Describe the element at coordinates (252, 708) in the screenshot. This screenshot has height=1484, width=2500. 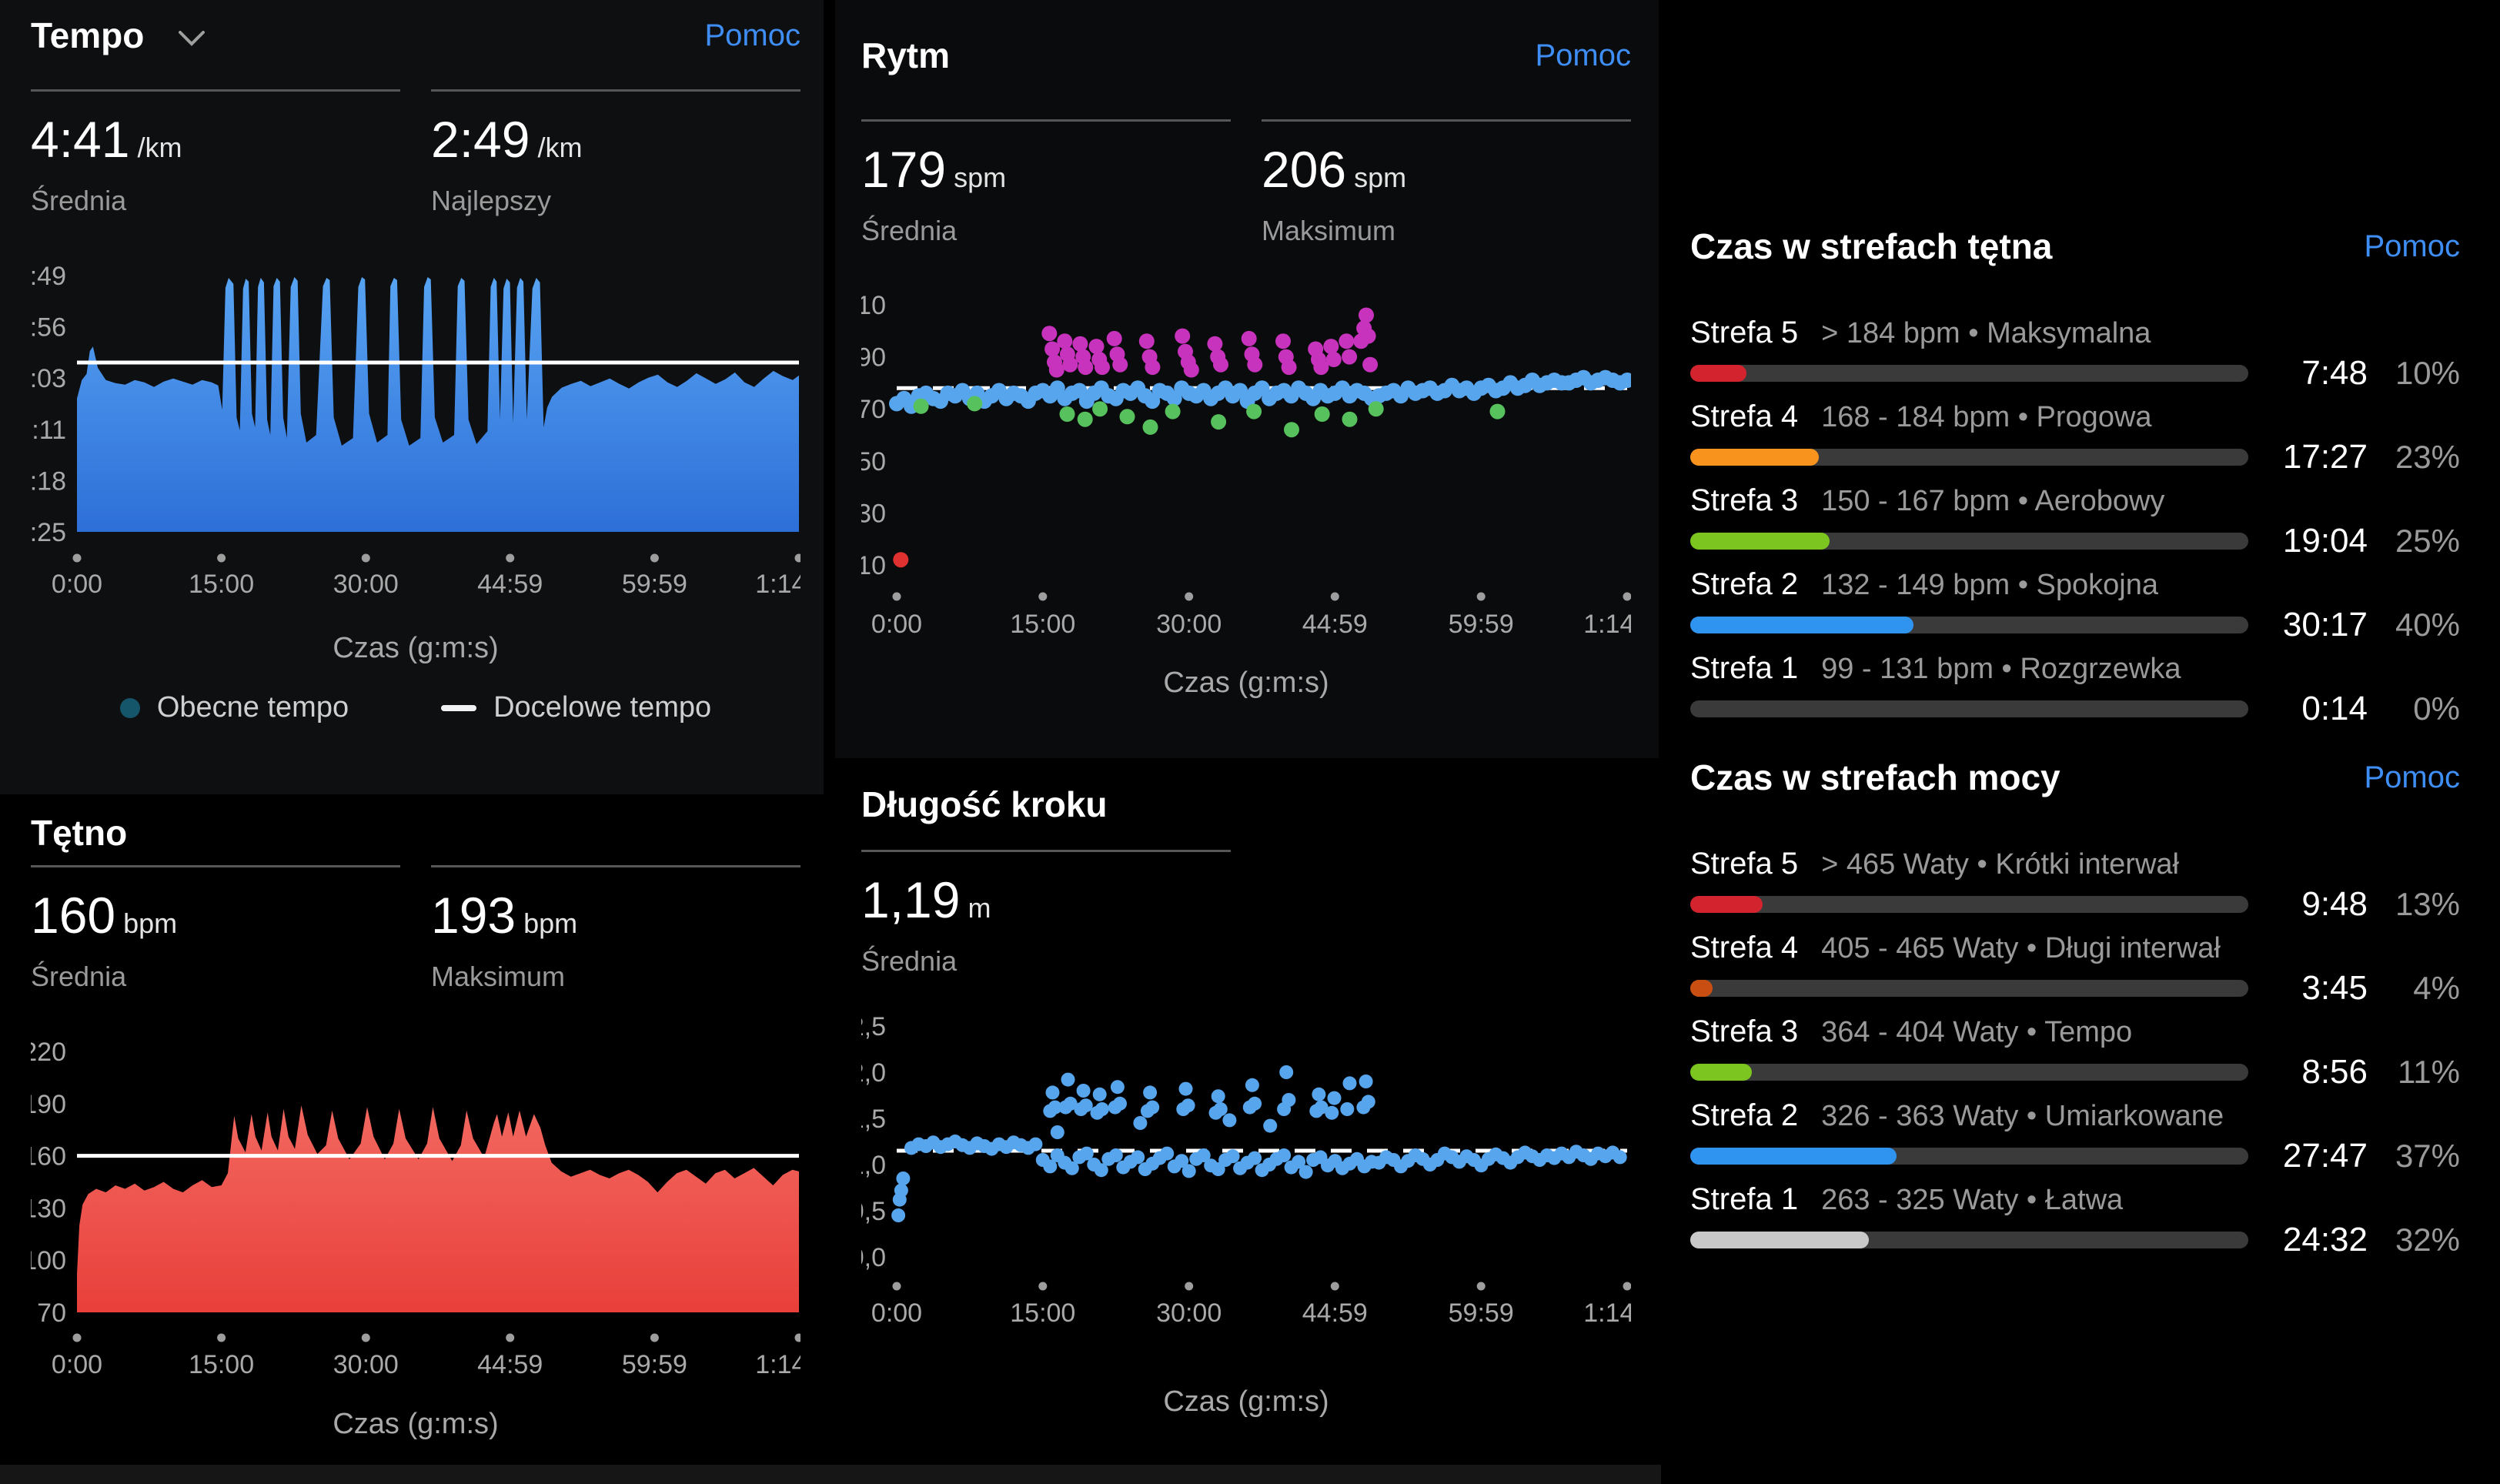
I see `legend-label: Obecne tempo` at that location.